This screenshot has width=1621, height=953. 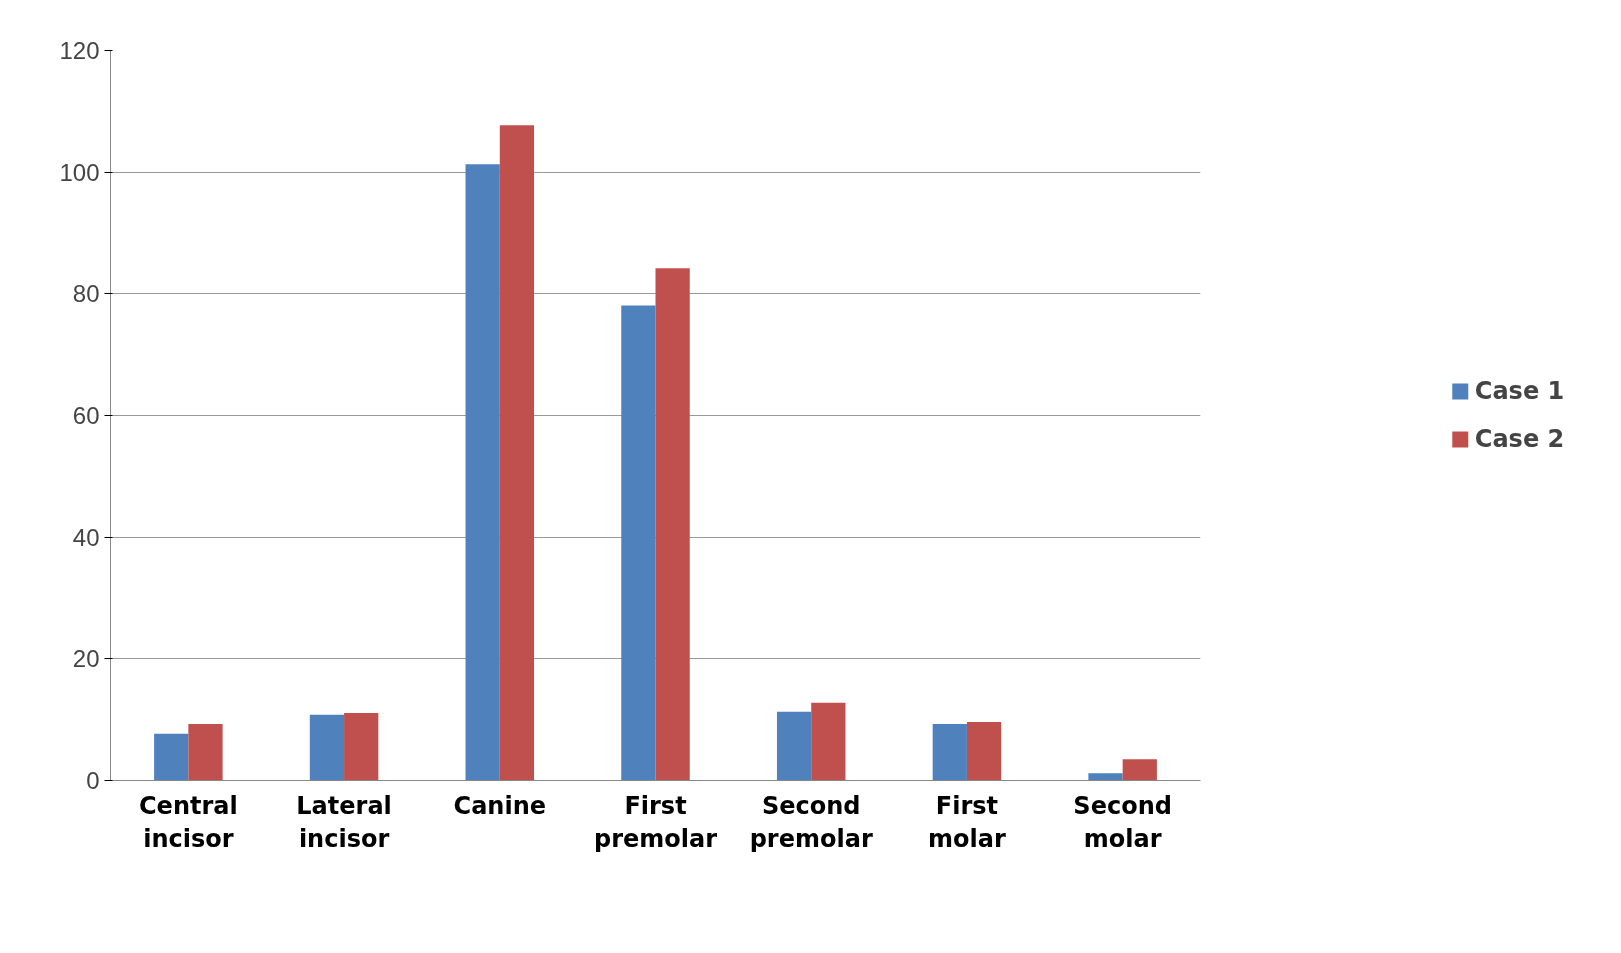 What do you see at coordinates (86, 415) in the screenshot?
I see `y-tick-label: 60` at bounding box center [86, 415].